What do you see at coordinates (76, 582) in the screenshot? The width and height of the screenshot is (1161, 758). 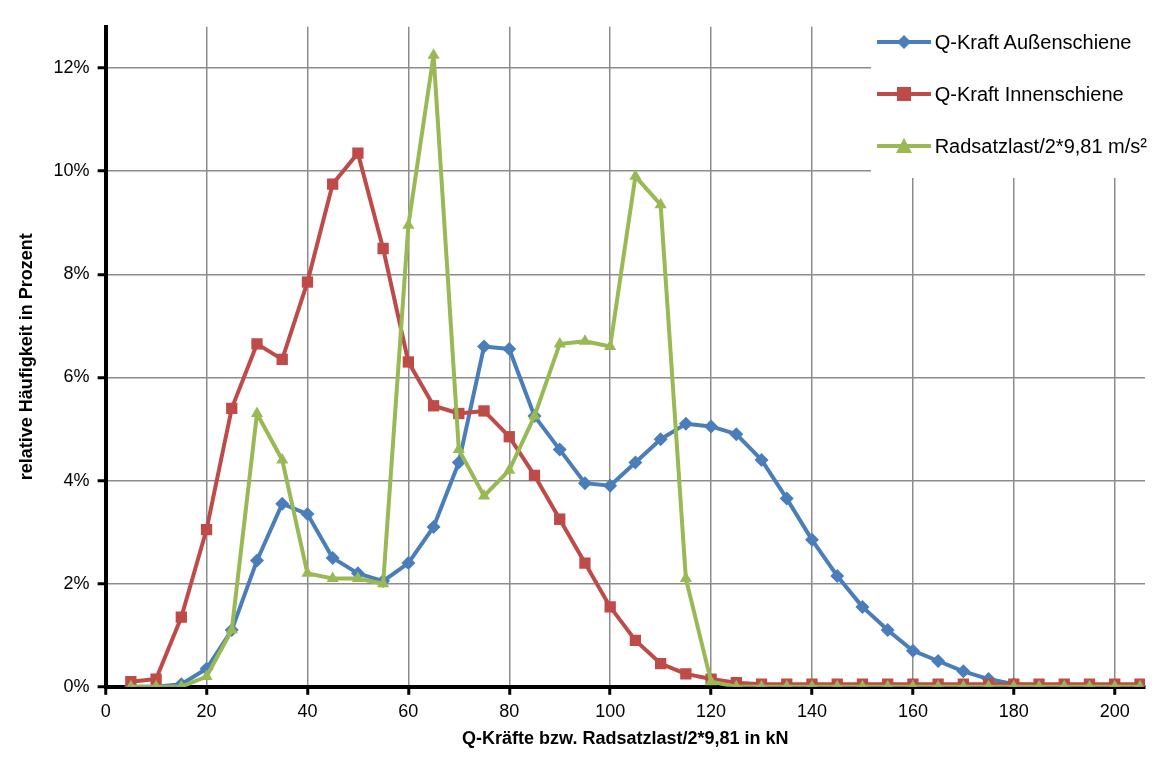 I see `y-tick-label: 2%` at bounding box center [76, 582].